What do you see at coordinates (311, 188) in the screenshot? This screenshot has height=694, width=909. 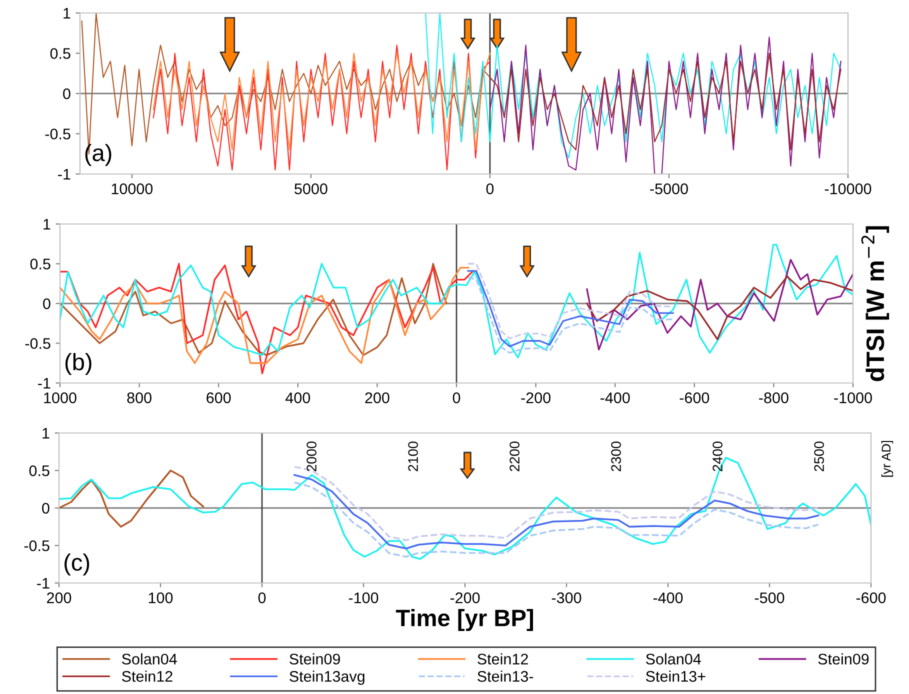 I see `x-tick-label: 5000` at bounding box center [311, 188].